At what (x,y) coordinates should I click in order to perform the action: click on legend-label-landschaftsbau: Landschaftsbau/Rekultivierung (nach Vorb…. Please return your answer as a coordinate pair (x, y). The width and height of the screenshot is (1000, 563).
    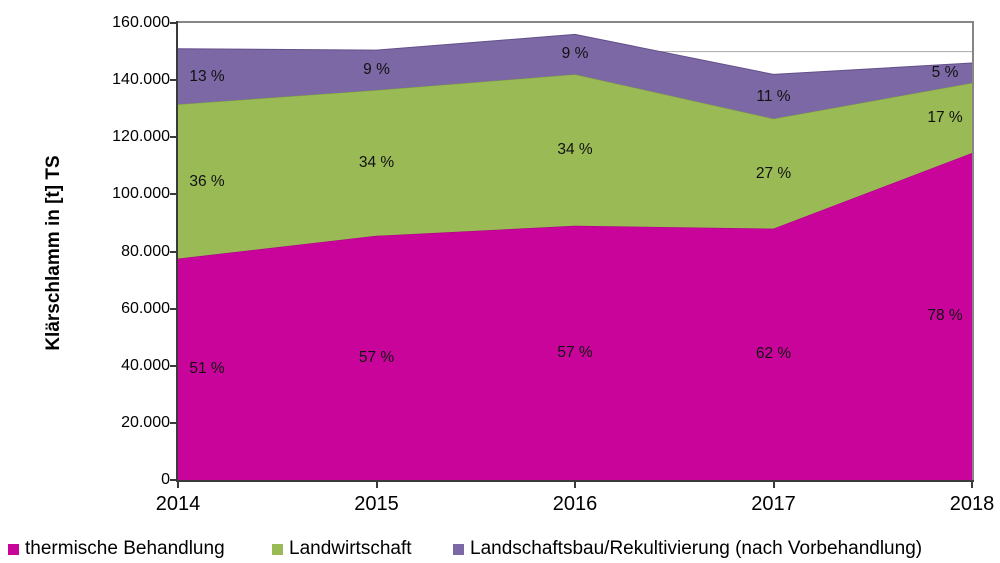
    Looking at the image, I should click on (696, 548).